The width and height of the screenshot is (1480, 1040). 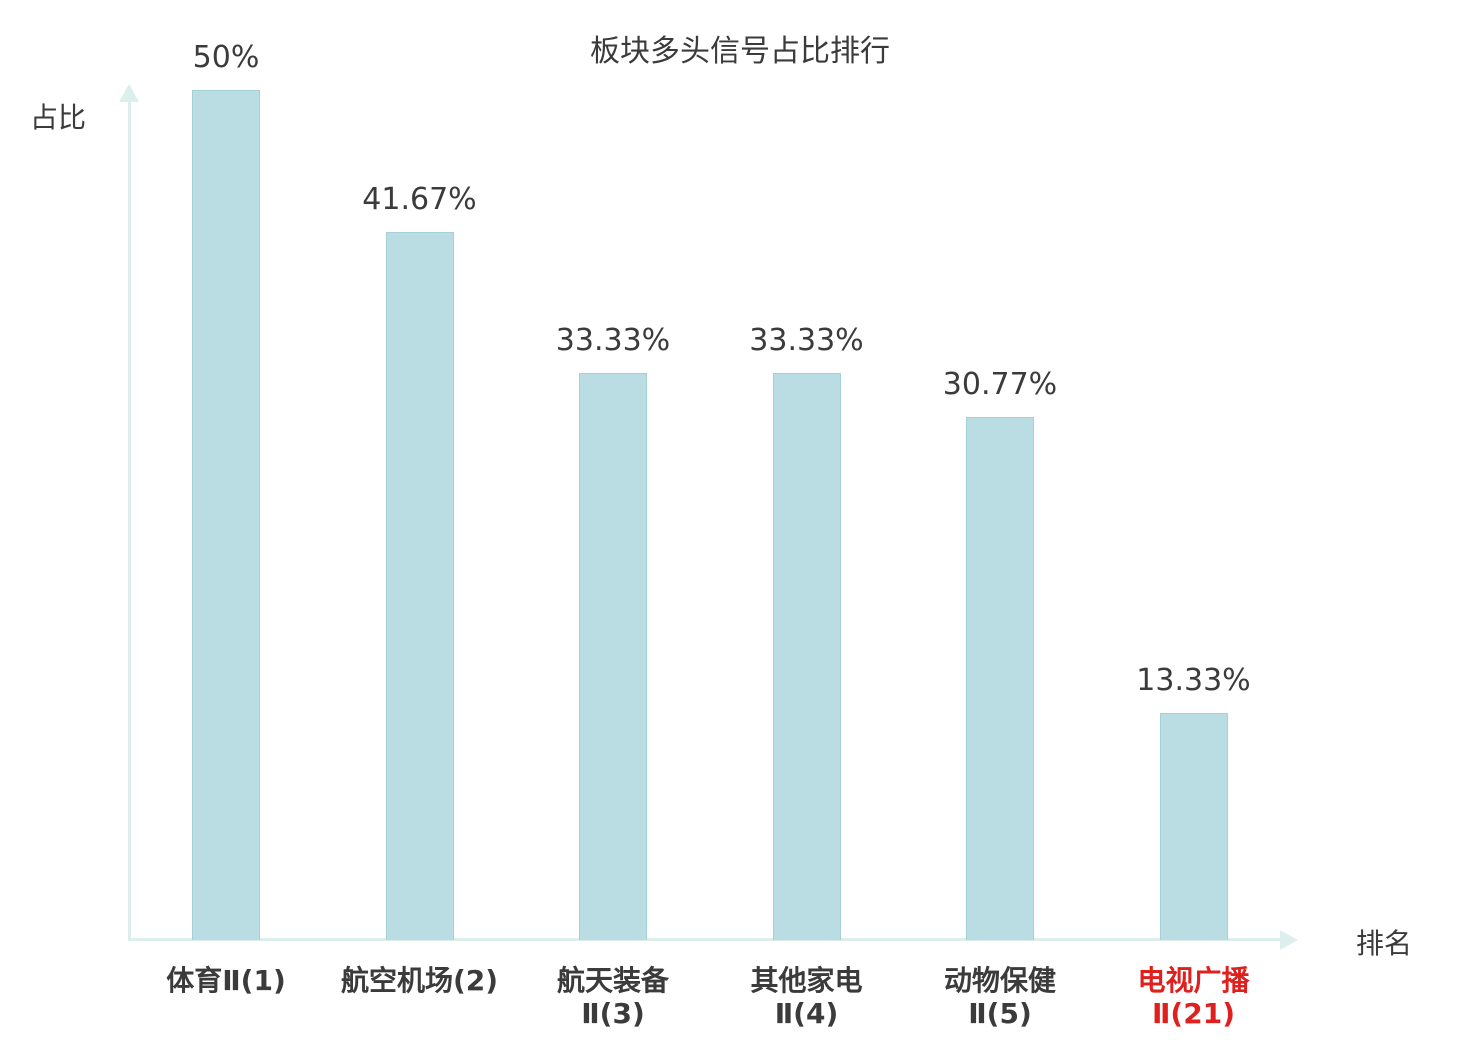 What do you see at coordinates (419, 199) in the screenshot?
I see `bar-value-label-1: 41.67%` at bounding box center [419, 199].